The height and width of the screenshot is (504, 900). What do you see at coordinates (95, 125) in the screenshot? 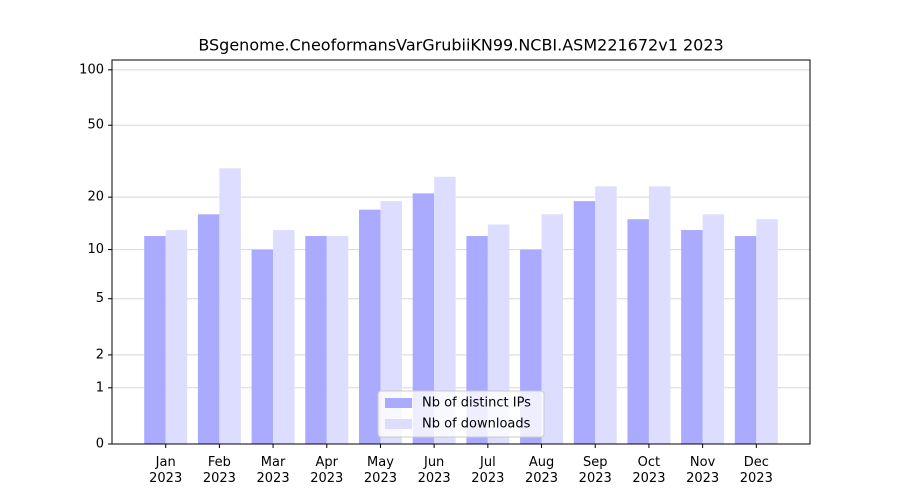
I see `y-tick-label: 50` at bounding box center [95, 125].